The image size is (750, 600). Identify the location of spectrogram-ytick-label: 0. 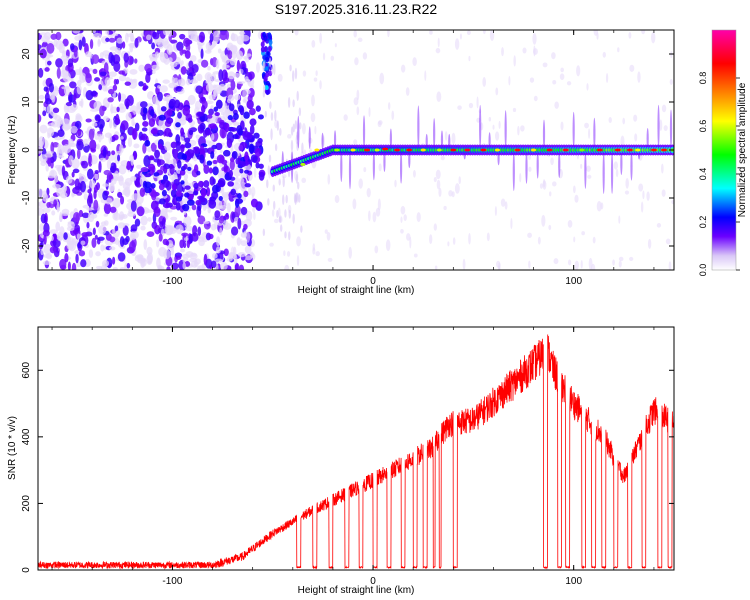
(26, 150).